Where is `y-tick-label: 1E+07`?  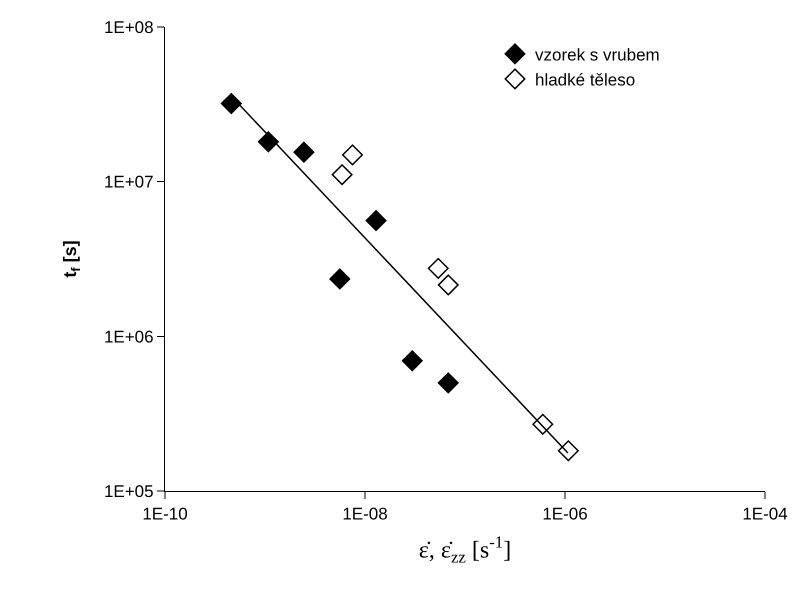 y-tick-label: 1E+07 is located at coordinates (129, 182).